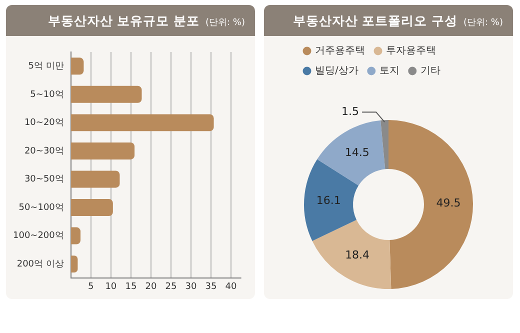 Image resolution: width=520 pixels, height=333 pixels. I want to click on data-label: 14.5, so click(357, 153).